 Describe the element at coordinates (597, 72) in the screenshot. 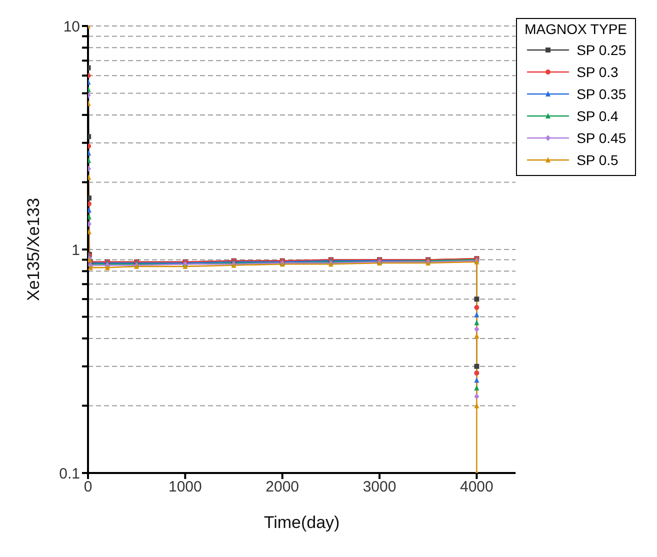

I see `legend-label: SP 0.3` at that location.